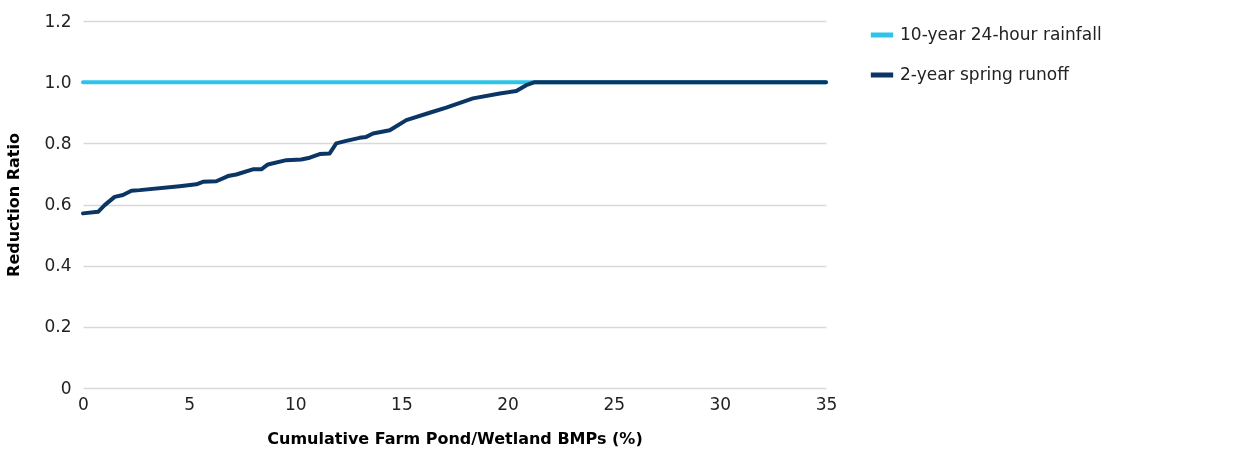 The height and width of the screenshot is (470, 1253). What do you see at coordinates (58, 81) in the screenshot?
I see `y-tick-label: 1.0` at bounding box center [58, 81].